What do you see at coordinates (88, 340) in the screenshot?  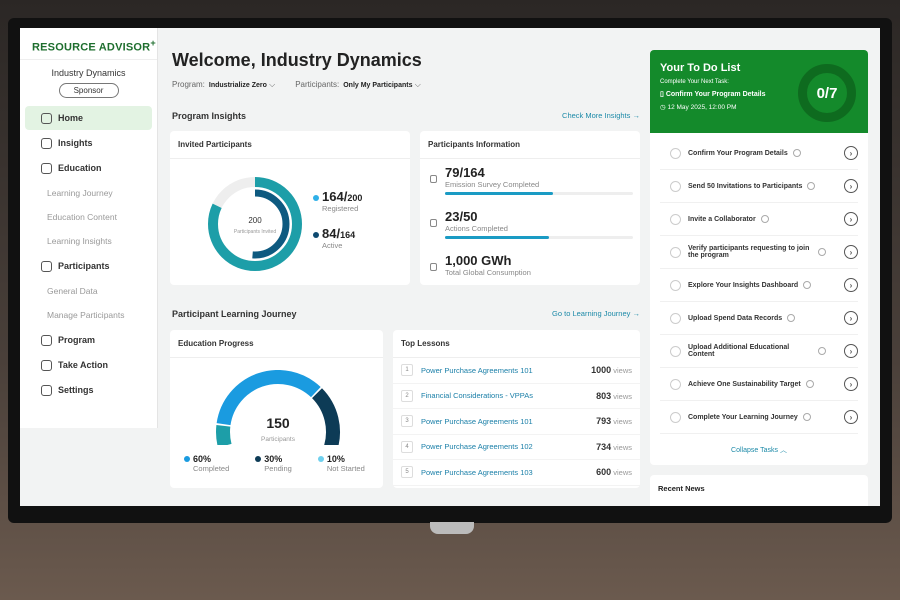 I see `sidebar-item-program: Program` at bounding box center [88, 340].